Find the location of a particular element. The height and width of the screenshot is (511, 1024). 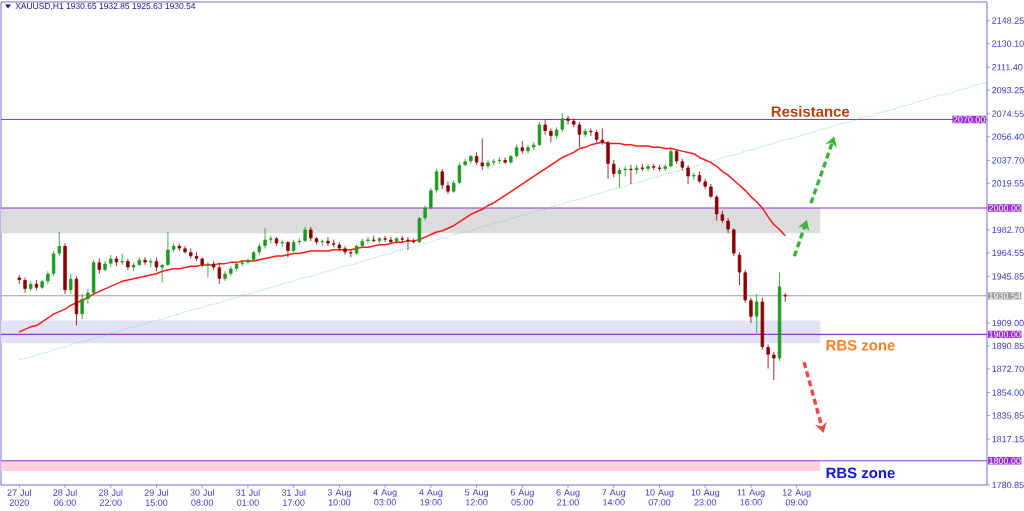

y-tick-label: 1817.15 is located at coordinates (1008, 439).